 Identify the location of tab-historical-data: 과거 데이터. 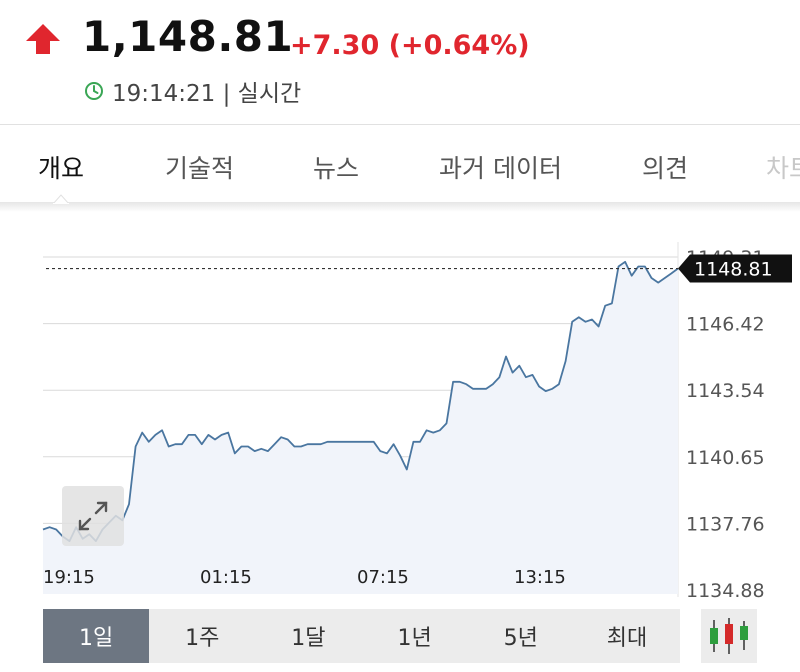
(500, 168).